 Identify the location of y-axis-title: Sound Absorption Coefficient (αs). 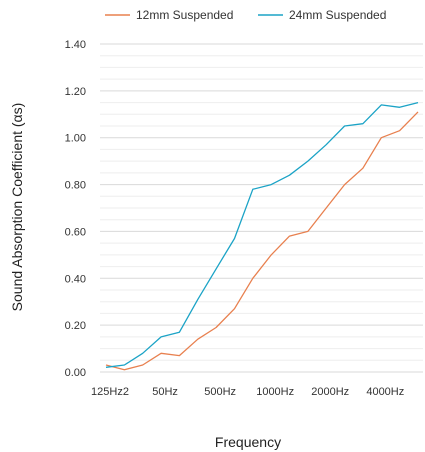
(17, 207).